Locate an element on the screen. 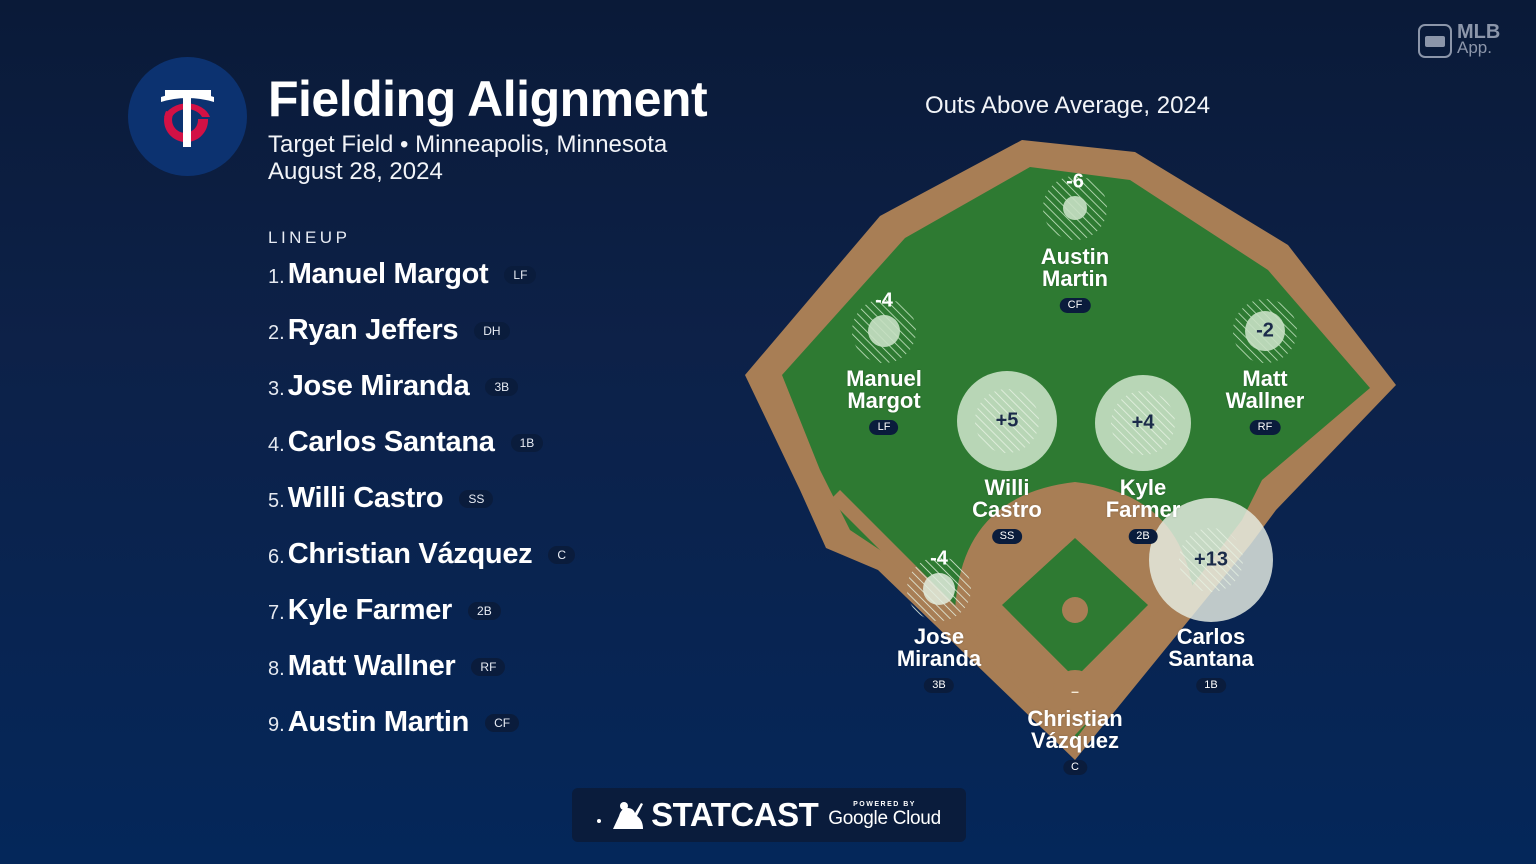 This screenshot has width=1536, height=864. field-player-3b: Jose Miranda 3B is located at coordinates (939, 659).